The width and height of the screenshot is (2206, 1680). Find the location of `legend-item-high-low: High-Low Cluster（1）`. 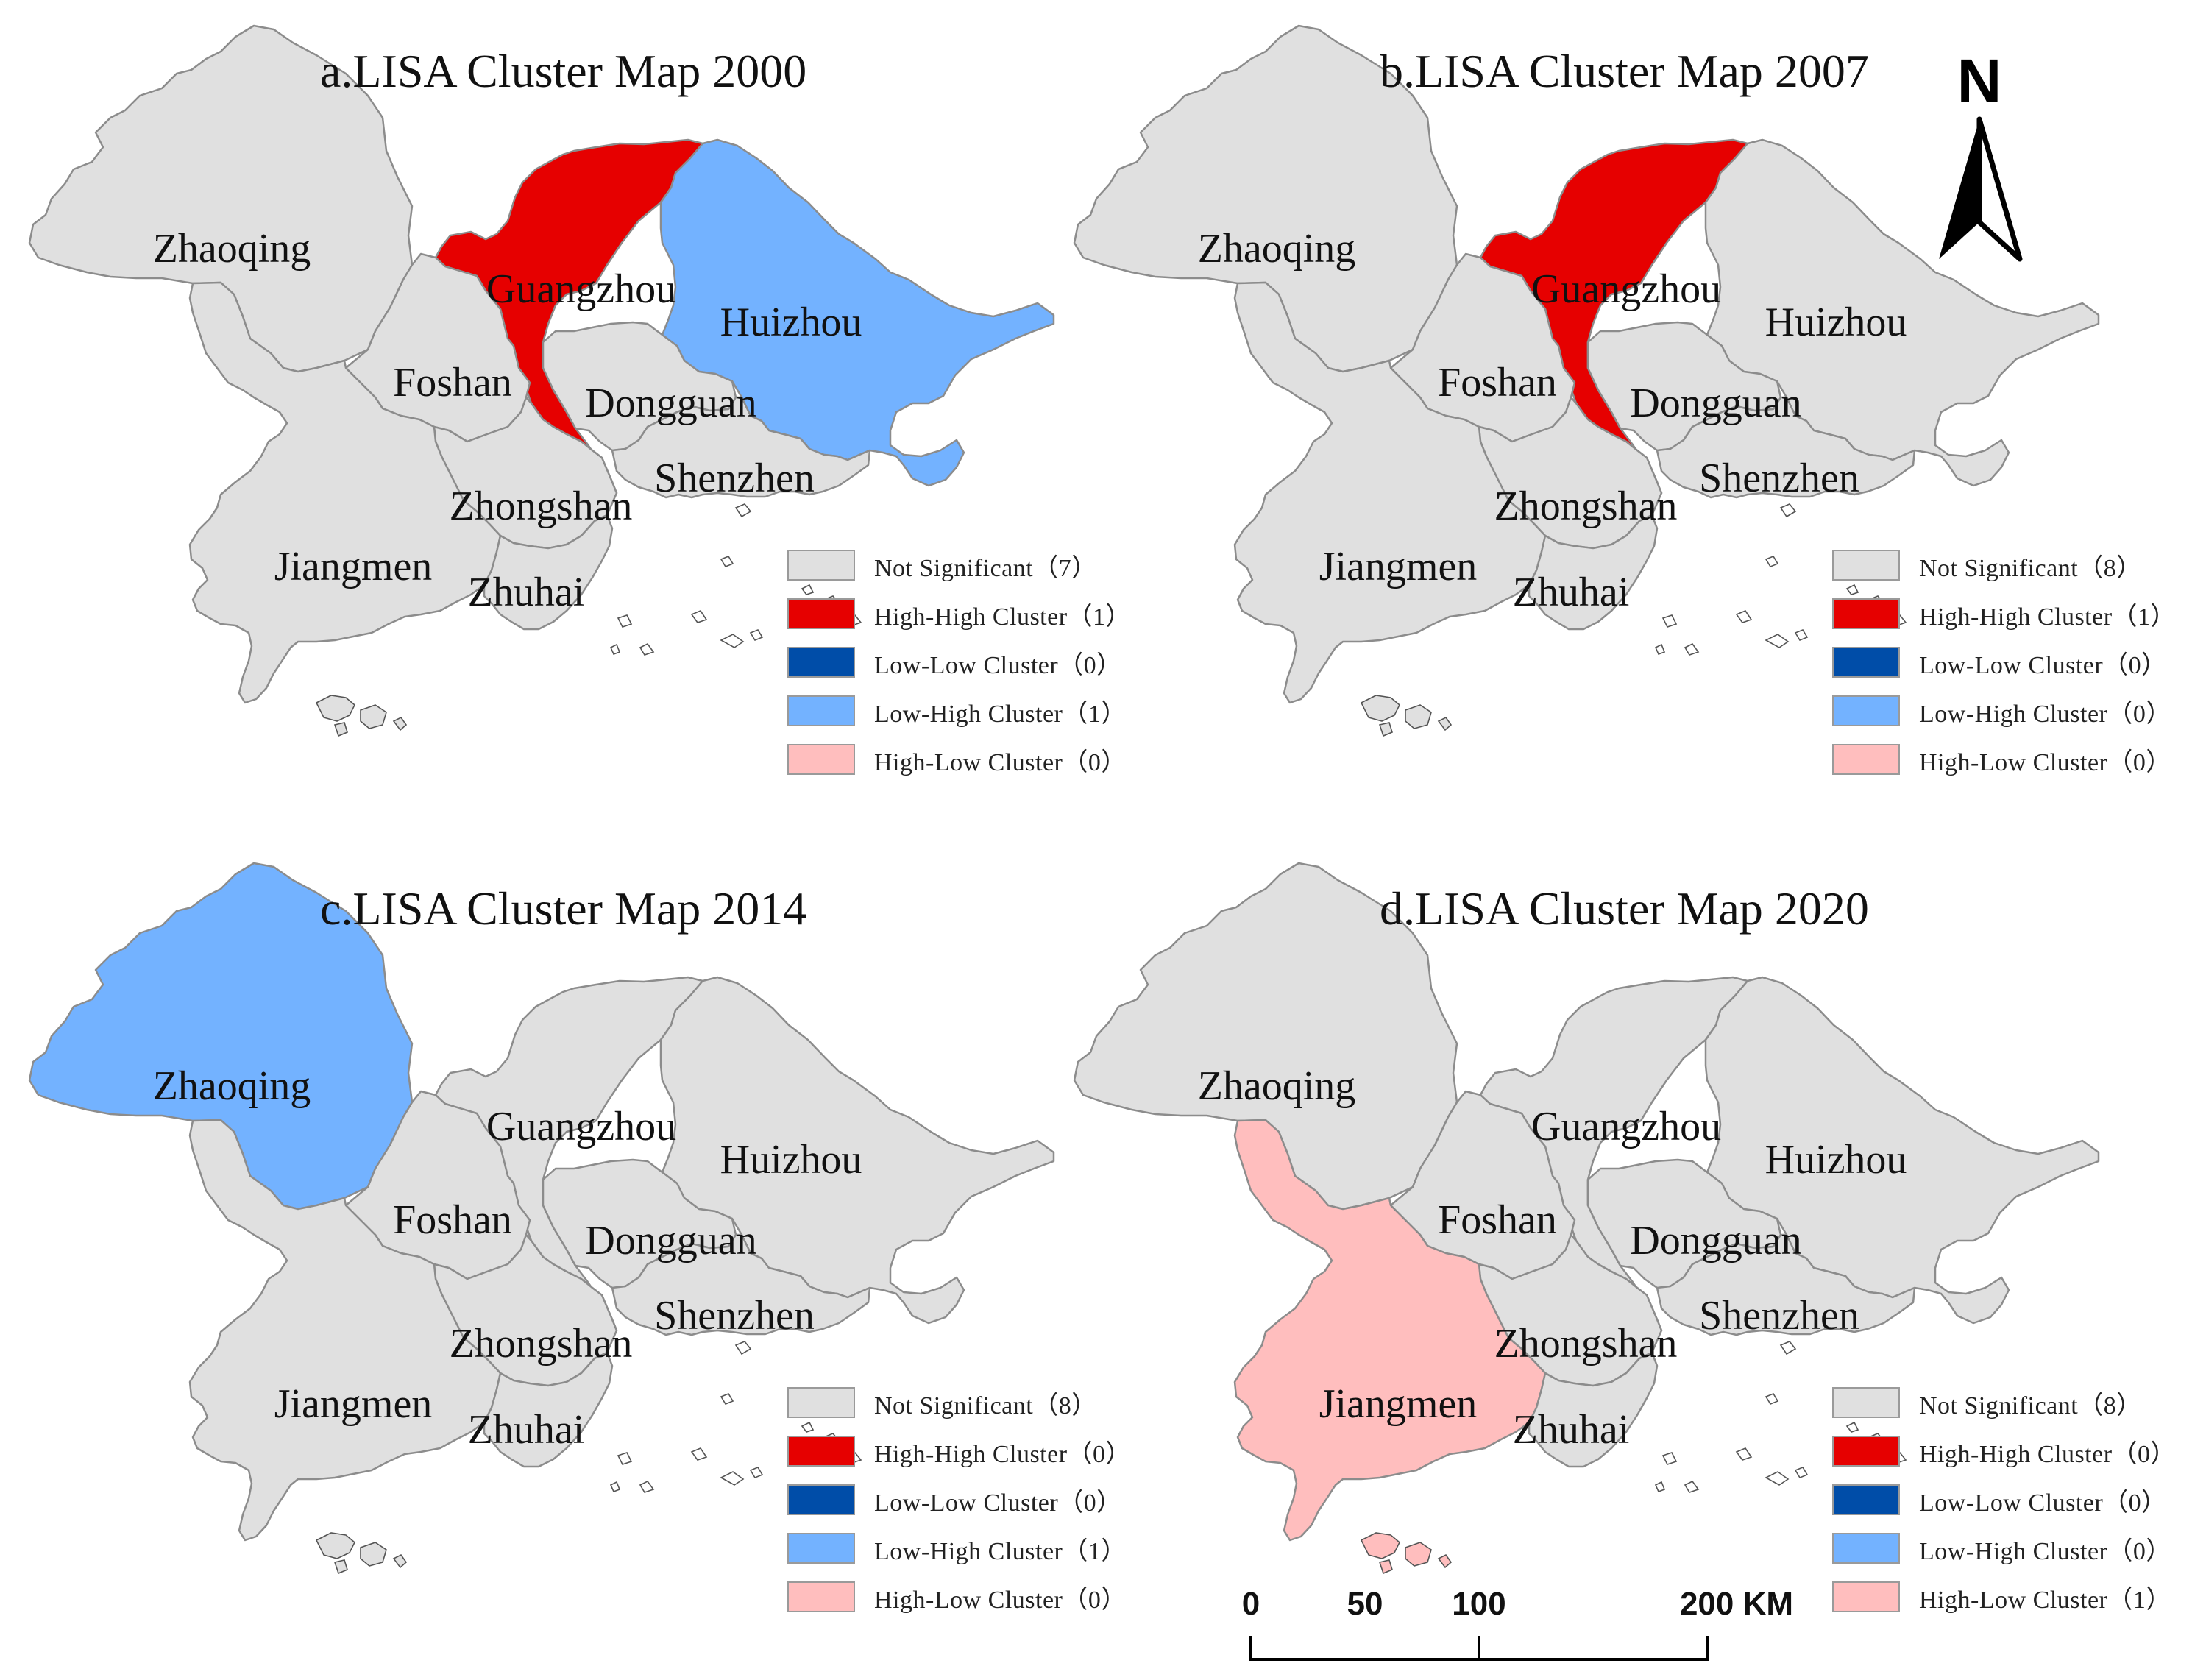

legend-item-high-low: High-Low Cluster（1） is located at coordinates (2004, 1597).